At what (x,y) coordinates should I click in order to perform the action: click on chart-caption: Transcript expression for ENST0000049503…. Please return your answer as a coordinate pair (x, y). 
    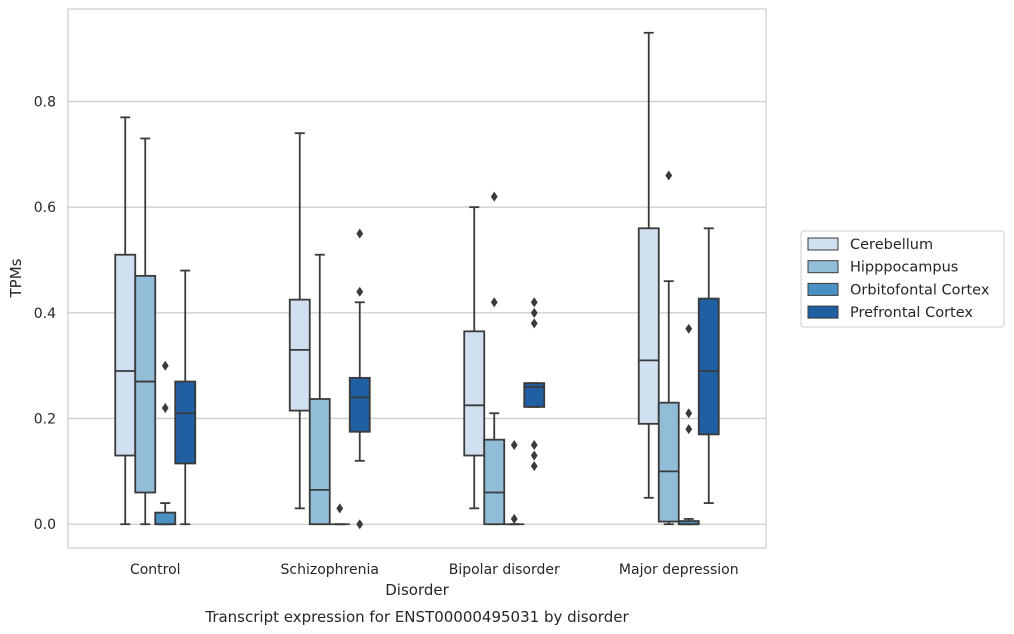
    Looking at the image, I should click on (416, 617).